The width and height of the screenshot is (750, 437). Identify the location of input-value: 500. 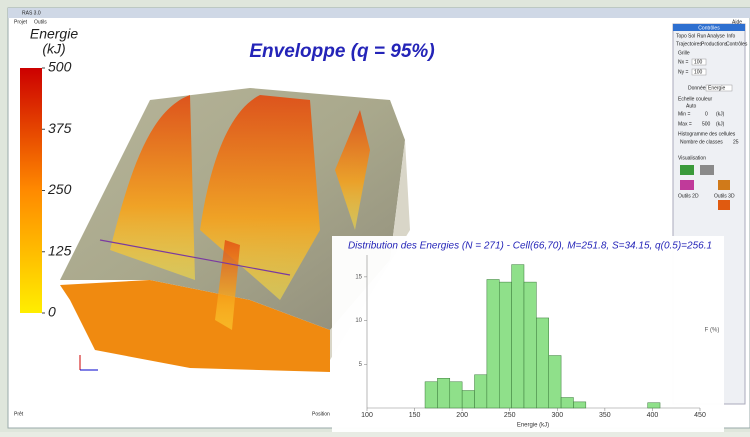
(706, 124).